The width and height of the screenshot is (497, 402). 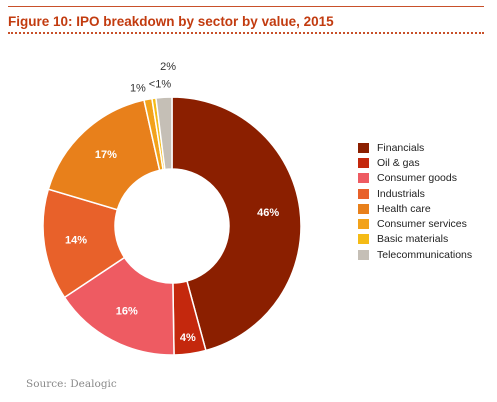 What do you see at coordinates (246, 33) in the screenshot?
I see `dotted-rule` at bounding box center [246, 33].